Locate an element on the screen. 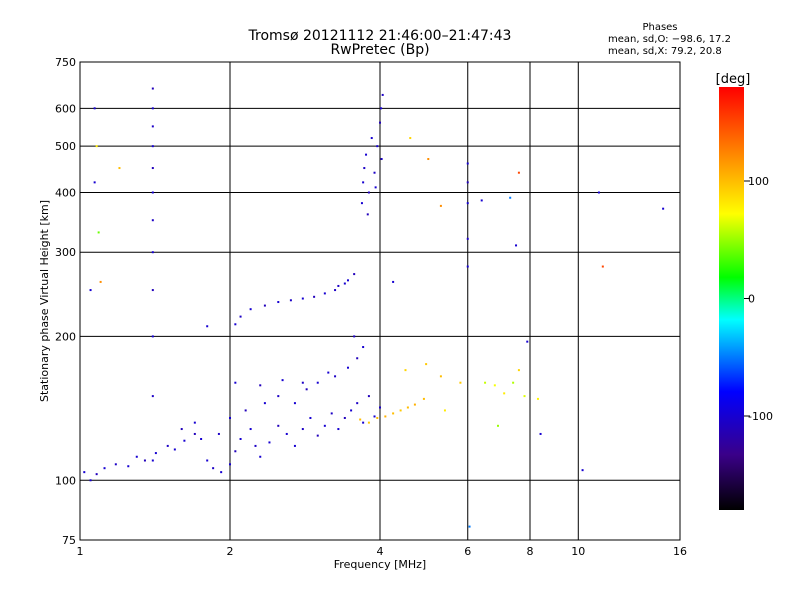  x-axis-label: Frequency [MHz] is located at coordinates (380, 564).